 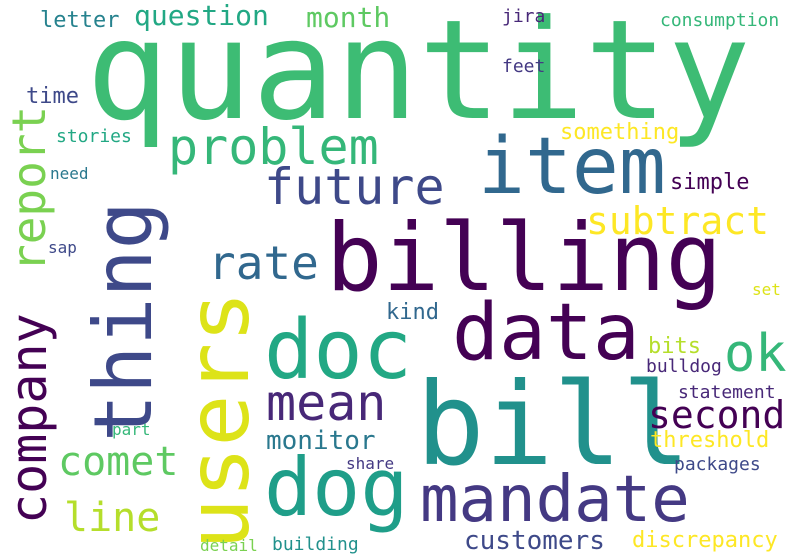 I want to click on word-thing: thing, so click(x=123, y=321).